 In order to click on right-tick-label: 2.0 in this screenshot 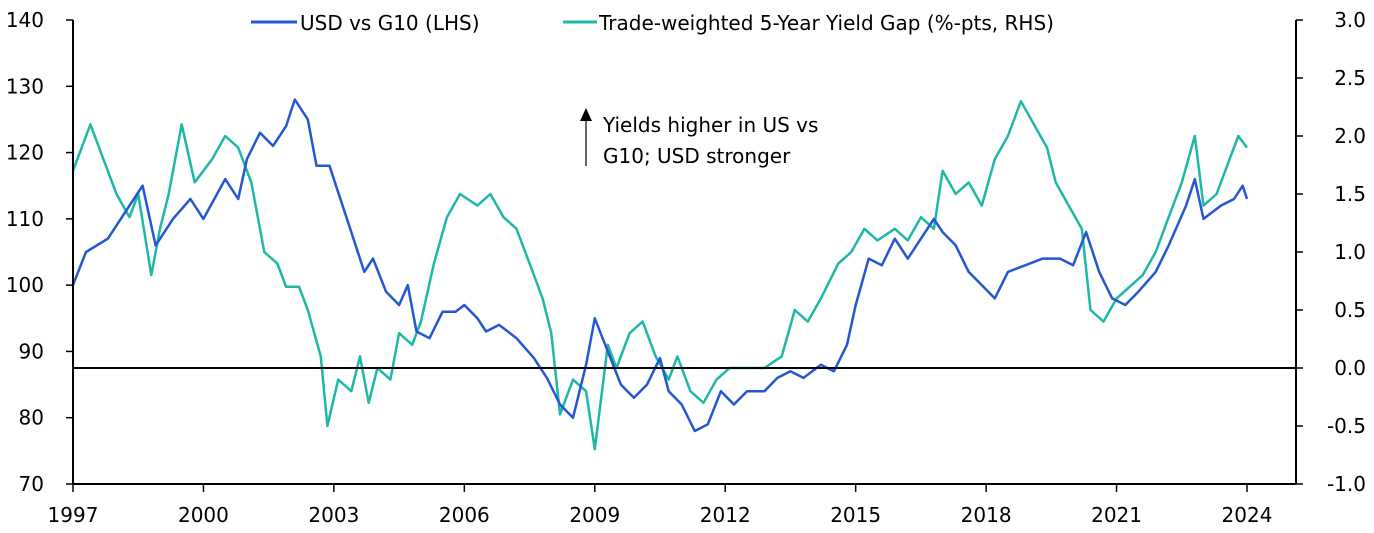, I will do `click(1350, 136)`.